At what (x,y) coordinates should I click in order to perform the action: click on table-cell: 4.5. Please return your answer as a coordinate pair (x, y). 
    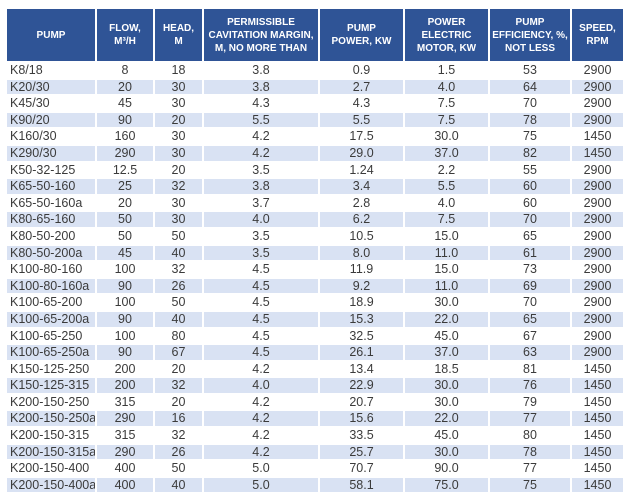
    Looking at the image, I should click on (261, 352).